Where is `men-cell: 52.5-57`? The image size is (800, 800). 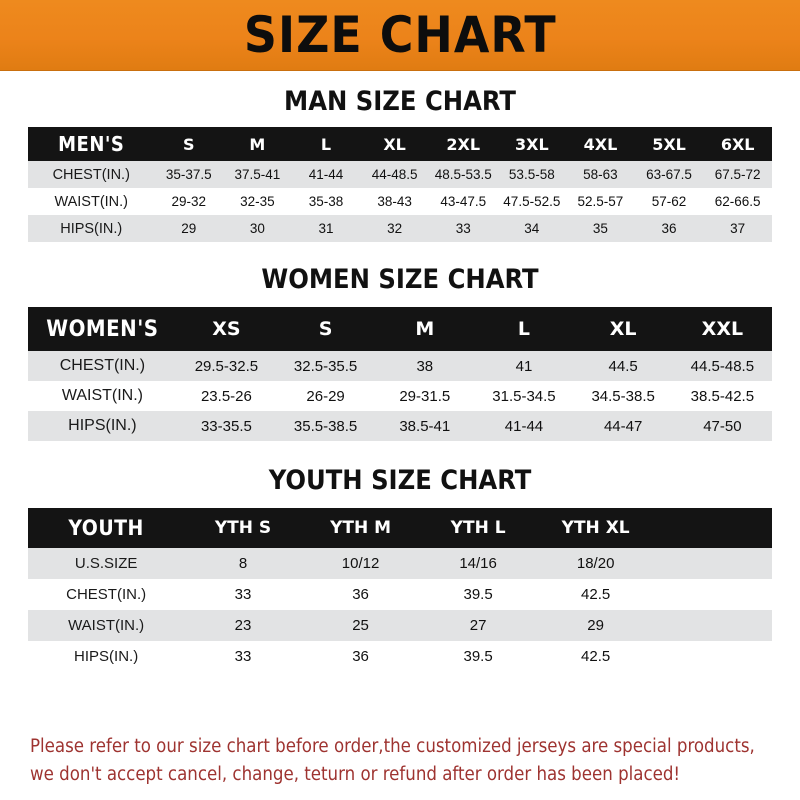
men-cell: 52.5-57 is located at coordinates (600, 201).